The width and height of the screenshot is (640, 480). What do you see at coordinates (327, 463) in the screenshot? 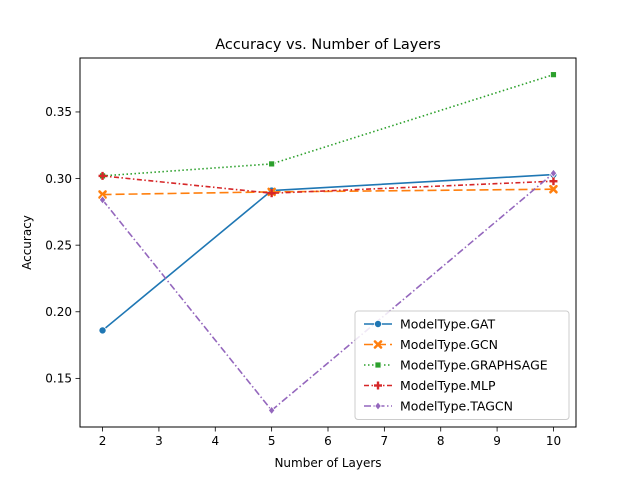
I see `x-axis-label: Number of Layers` at bounding box center [327, 463].